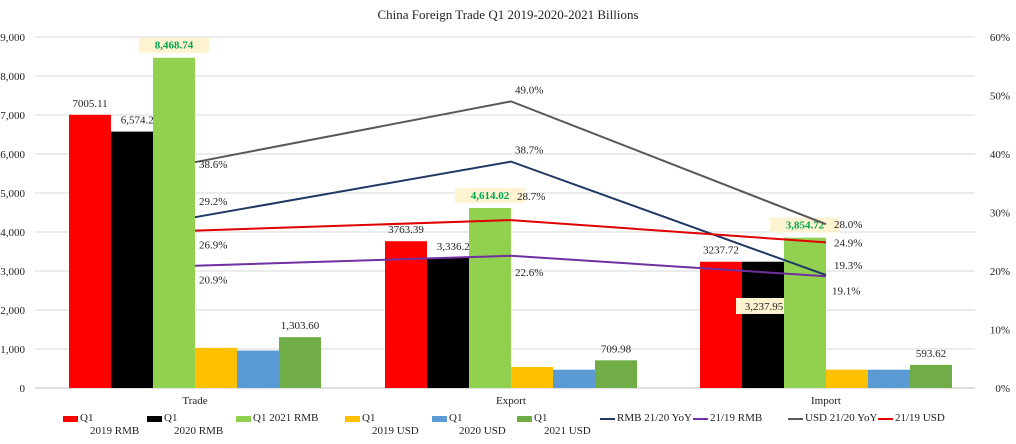 The image size is (1016, 444). I want to click on y-right-tick: 40%, so click(1000, 155).